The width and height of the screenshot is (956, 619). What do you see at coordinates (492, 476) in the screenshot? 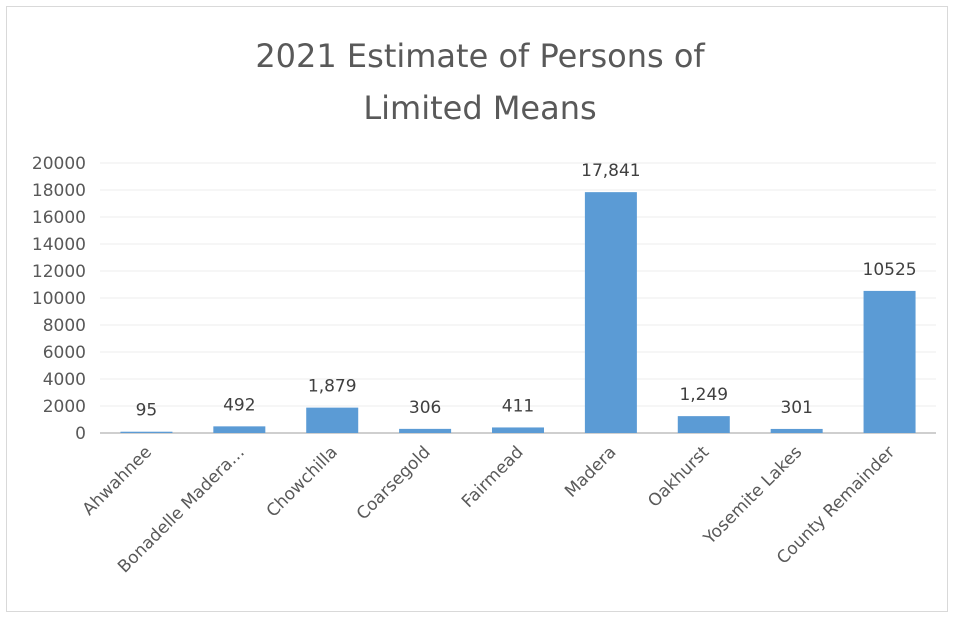
I see `category-label: Fairmead` at bounding box center [492, 476].